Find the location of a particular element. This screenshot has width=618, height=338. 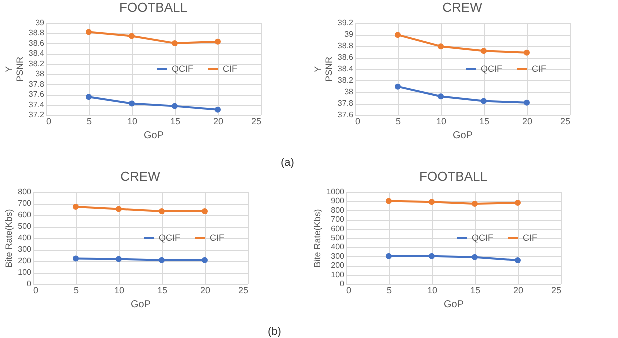

y-tick-label: 38 is located at coordinates (41, 74).